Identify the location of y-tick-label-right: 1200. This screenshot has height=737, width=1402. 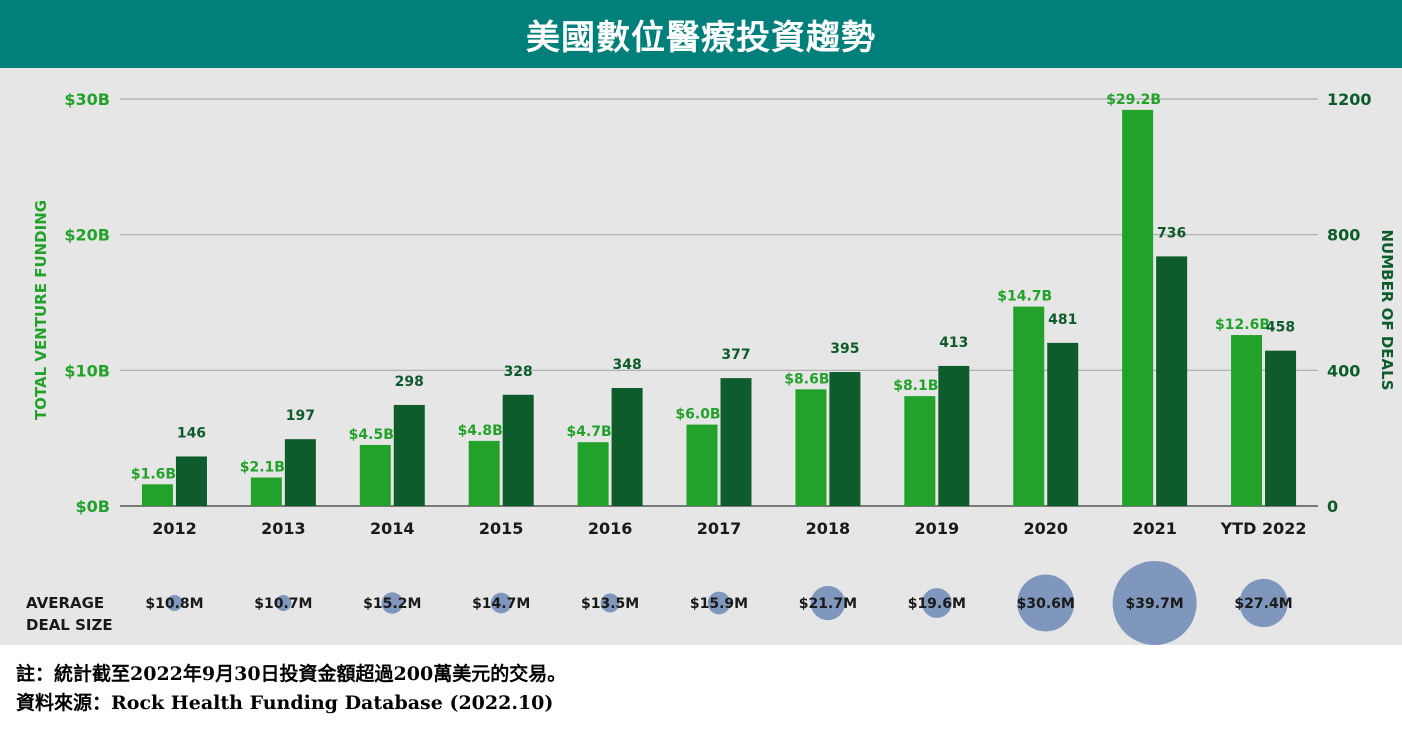
(1349, 99).